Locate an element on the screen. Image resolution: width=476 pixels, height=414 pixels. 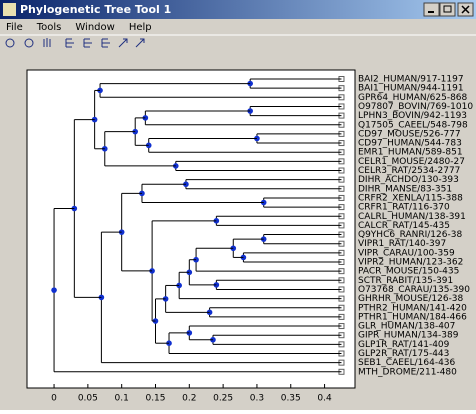
leaf-label: GHRHR_MOUSE/126-38 is located at coordinates (411, 299).